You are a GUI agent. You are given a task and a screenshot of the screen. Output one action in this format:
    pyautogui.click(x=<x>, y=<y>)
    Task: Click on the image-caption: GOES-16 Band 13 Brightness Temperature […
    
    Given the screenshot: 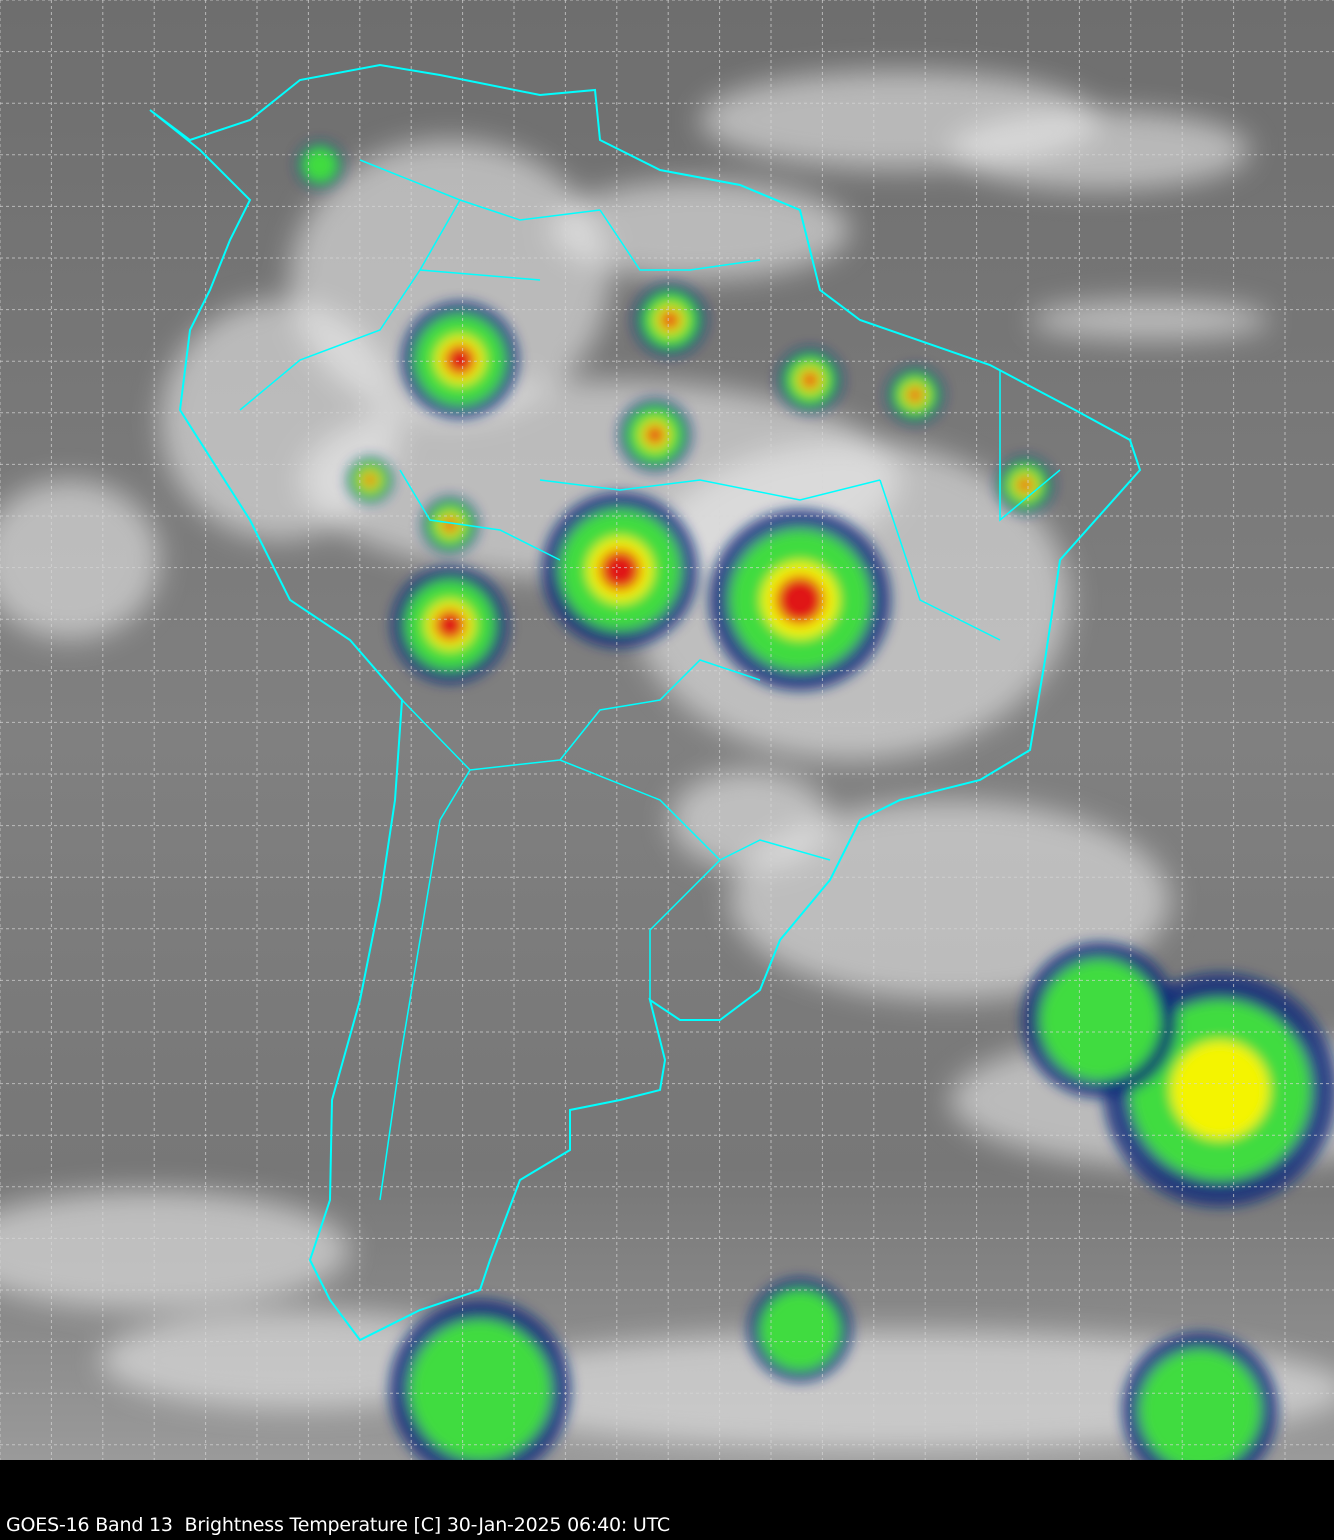 What is the action you would take?
    pyautogui.click(x=338, y=1525)
    